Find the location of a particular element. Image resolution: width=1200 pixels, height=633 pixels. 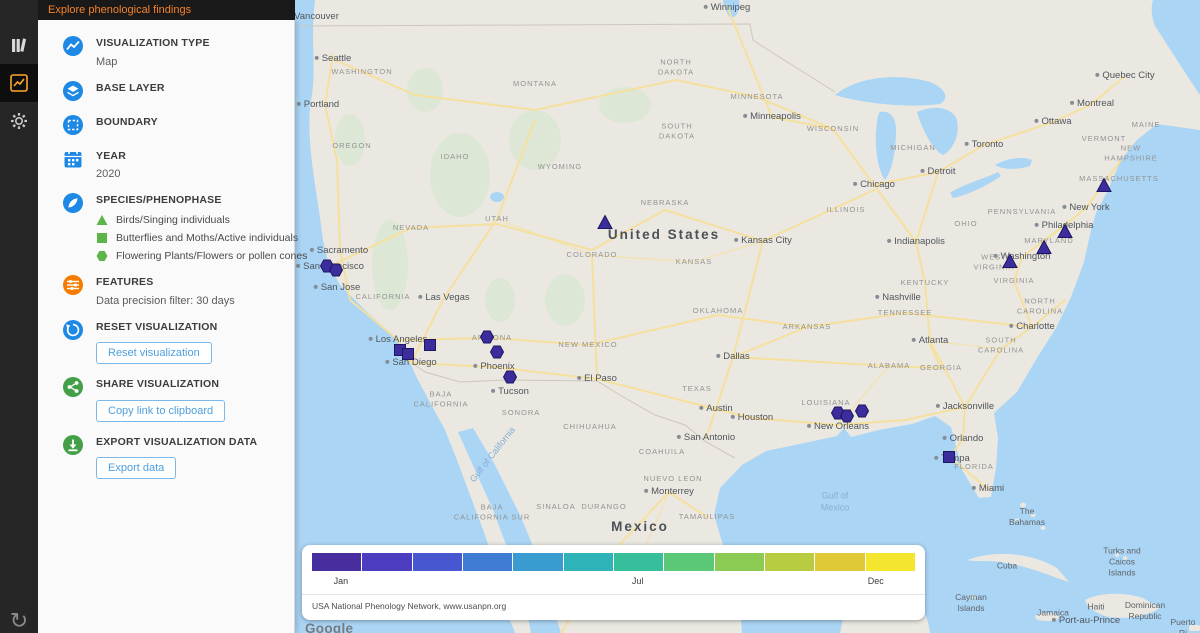

legend-divider is located at coordinates (613, 594).